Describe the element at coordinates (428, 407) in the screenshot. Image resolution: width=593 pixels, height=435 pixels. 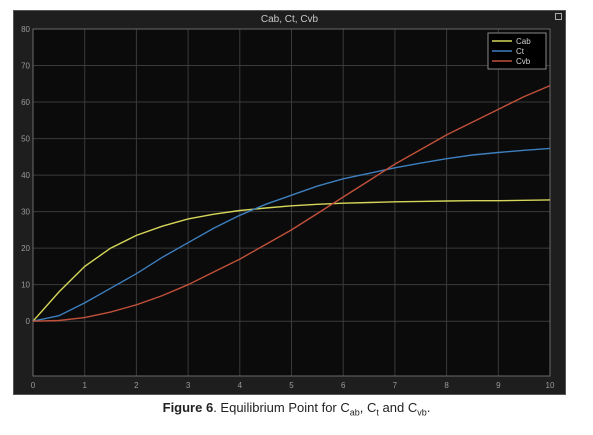
I see `caption-suffix: .` at that location.